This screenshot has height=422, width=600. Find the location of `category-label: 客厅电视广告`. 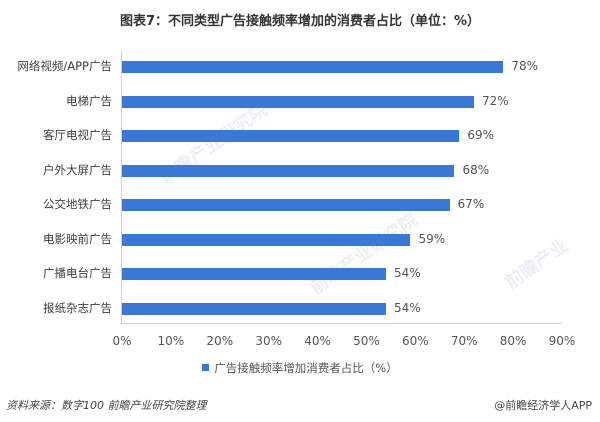

category-label: 客厅电视广告 is located at coordinates (77, 135).